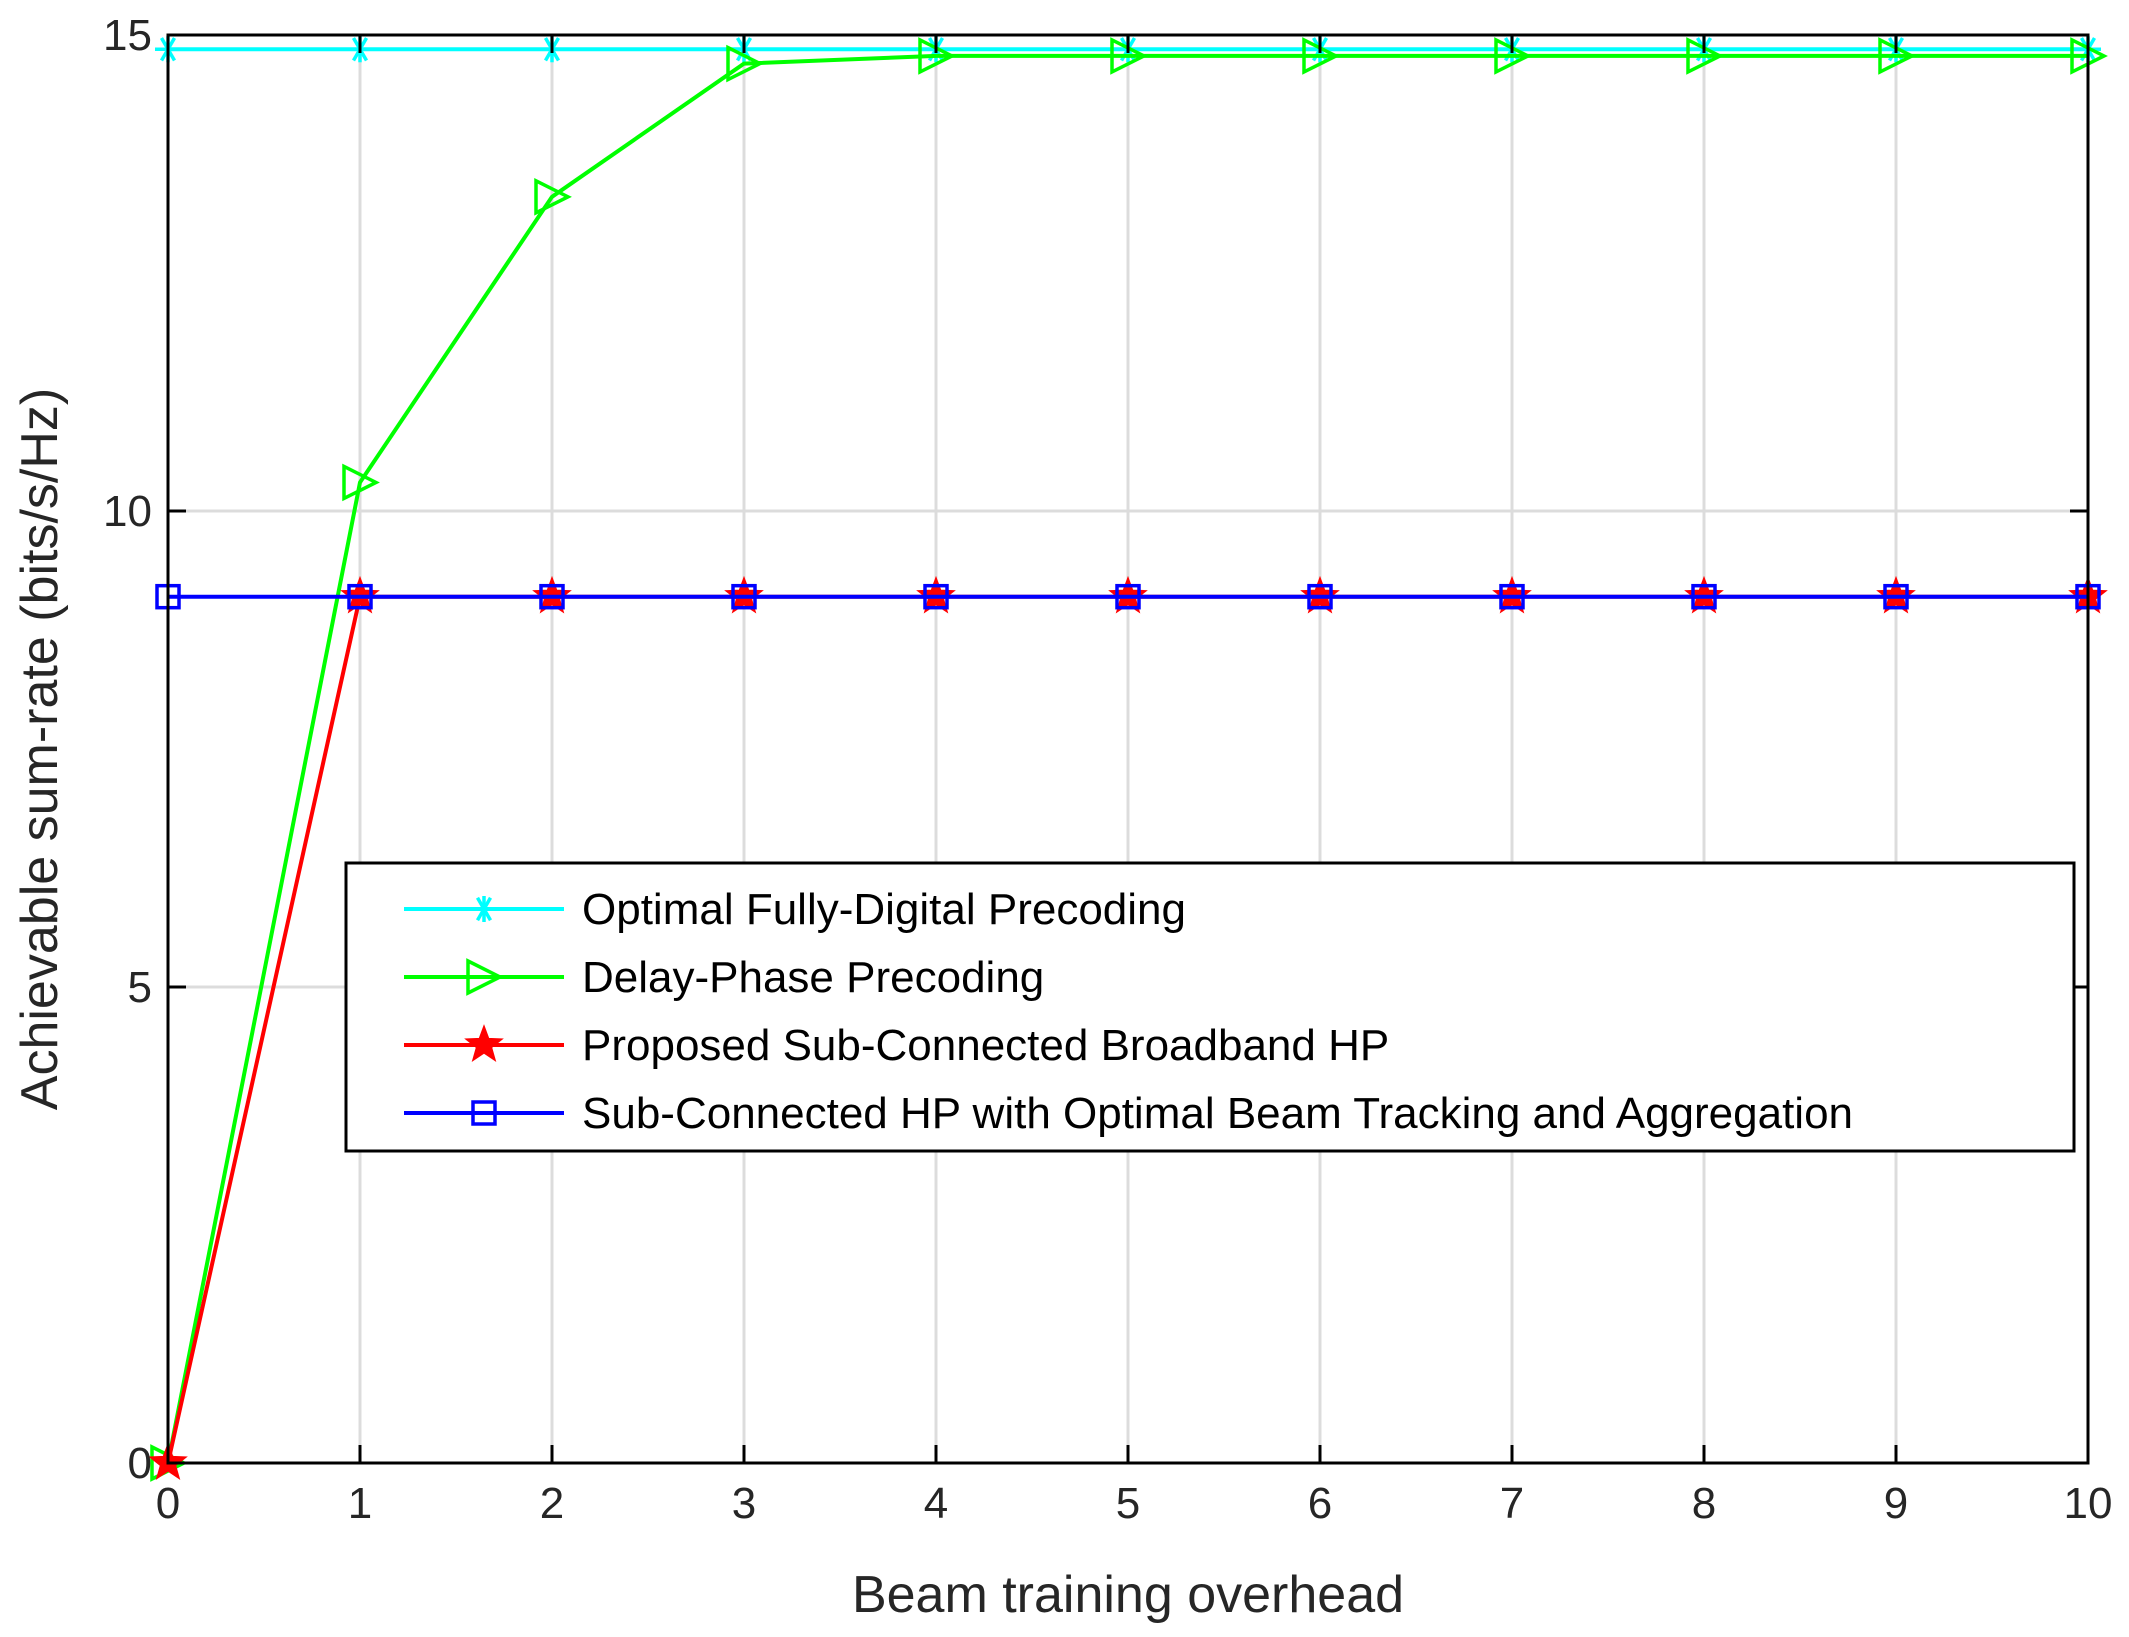 This screenshot has width=2129, height=1637. What do you see at coordinates (140, 987) in the screenshot?
I see `y-tick-label: 5` at bounding box center [140, 987].